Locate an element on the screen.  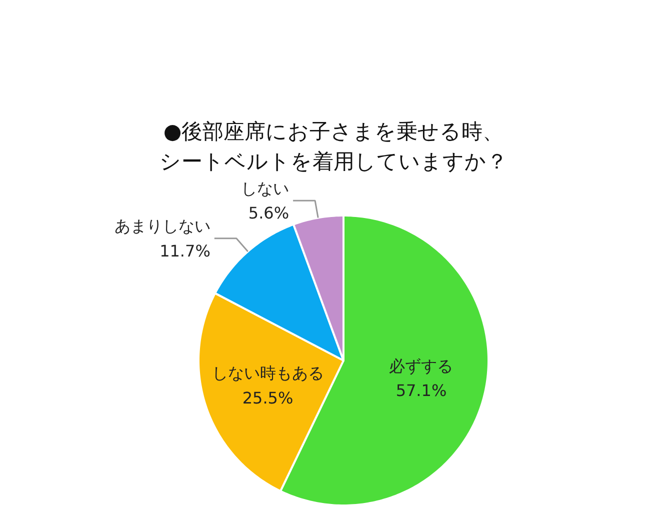
slice-label: しない is located at coordinates (265, 188).